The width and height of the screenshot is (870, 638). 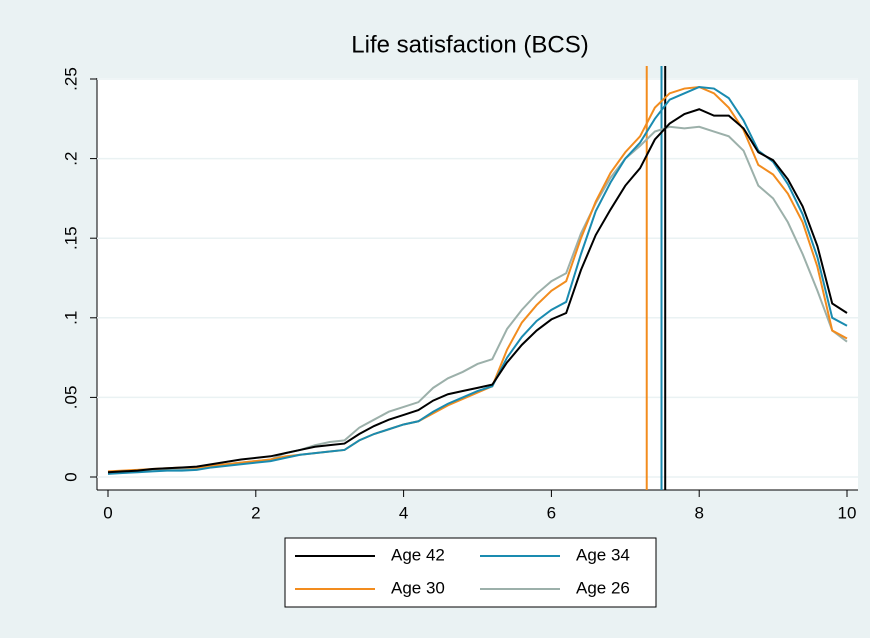 I want to click on x-tick-label: 4, so click(x=403, y=512).